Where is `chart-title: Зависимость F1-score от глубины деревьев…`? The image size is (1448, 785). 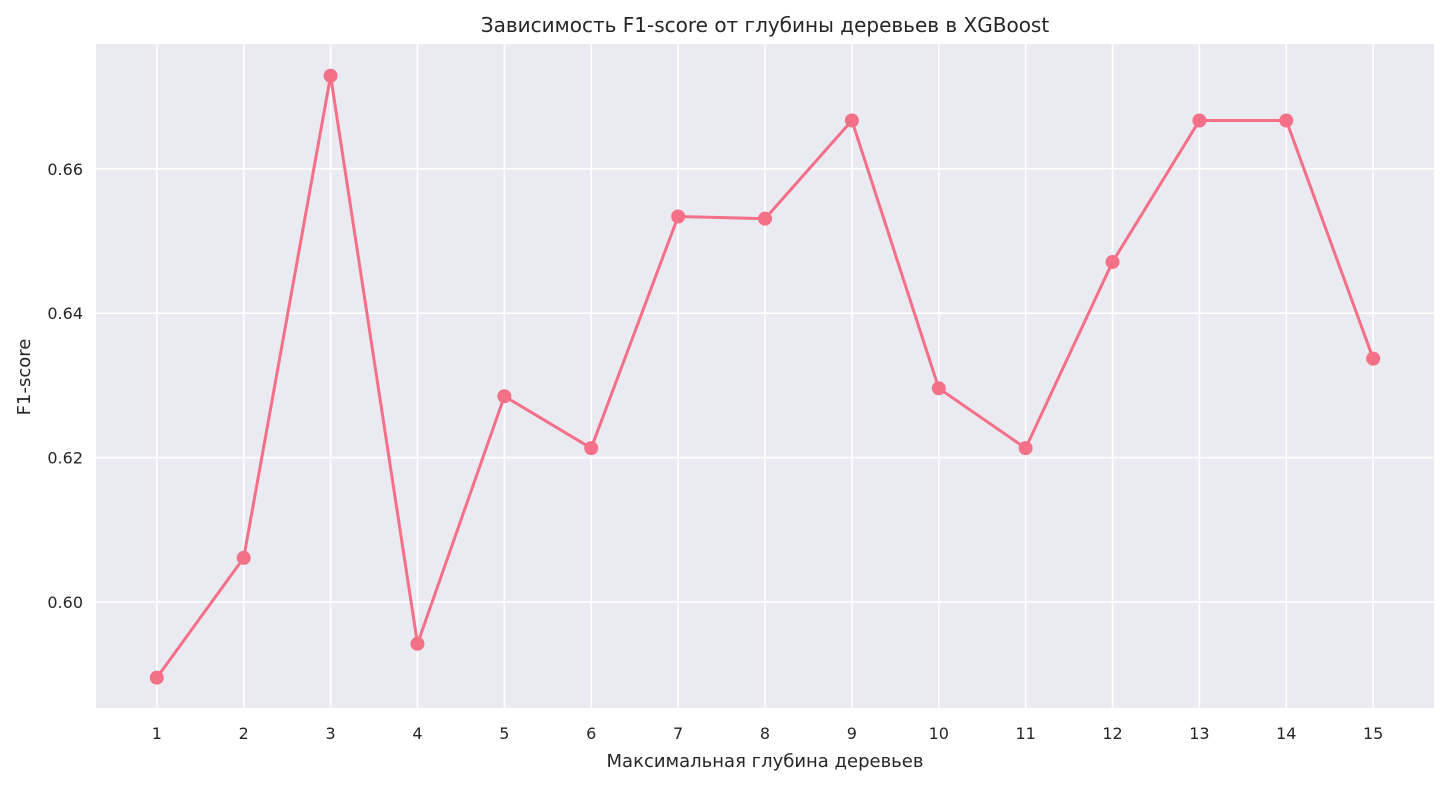
chart-title: Зависимость F1-score от глубины деревьев… is located at coordinates (765, 25).